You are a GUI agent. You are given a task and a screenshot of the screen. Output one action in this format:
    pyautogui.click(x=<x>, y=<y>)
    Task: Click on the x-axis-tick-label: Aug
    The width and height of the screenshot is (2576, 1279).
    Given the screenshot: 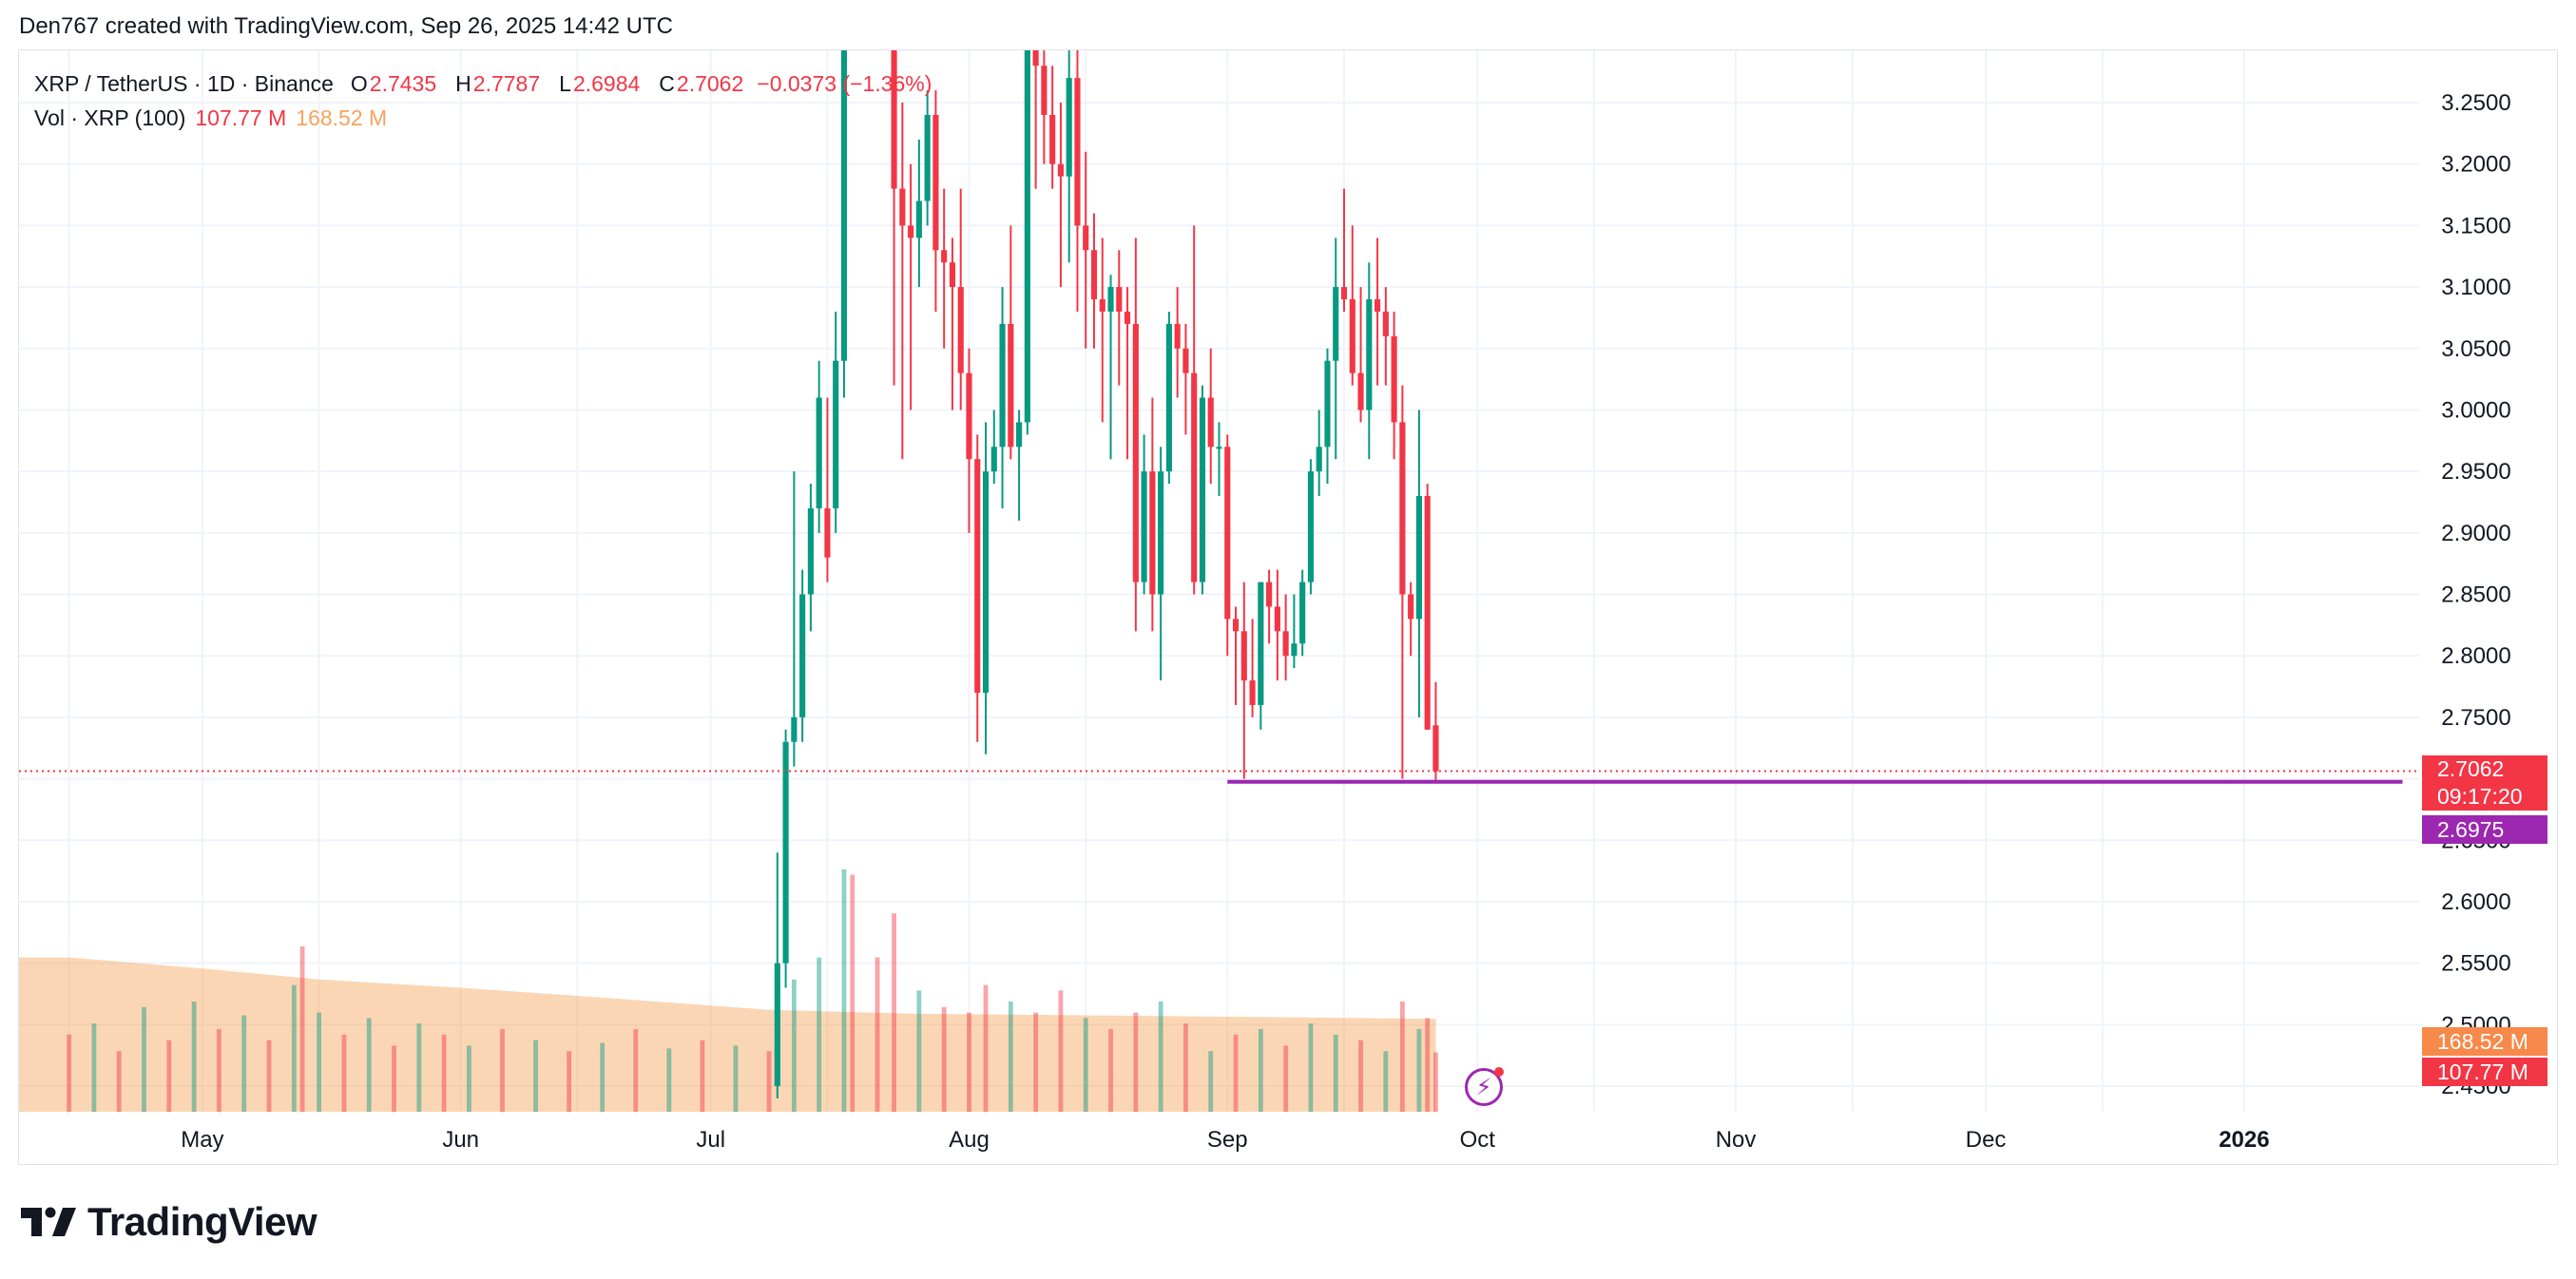 What is the action you would take?
    pyautogui.click(x=970, y=1140)
    